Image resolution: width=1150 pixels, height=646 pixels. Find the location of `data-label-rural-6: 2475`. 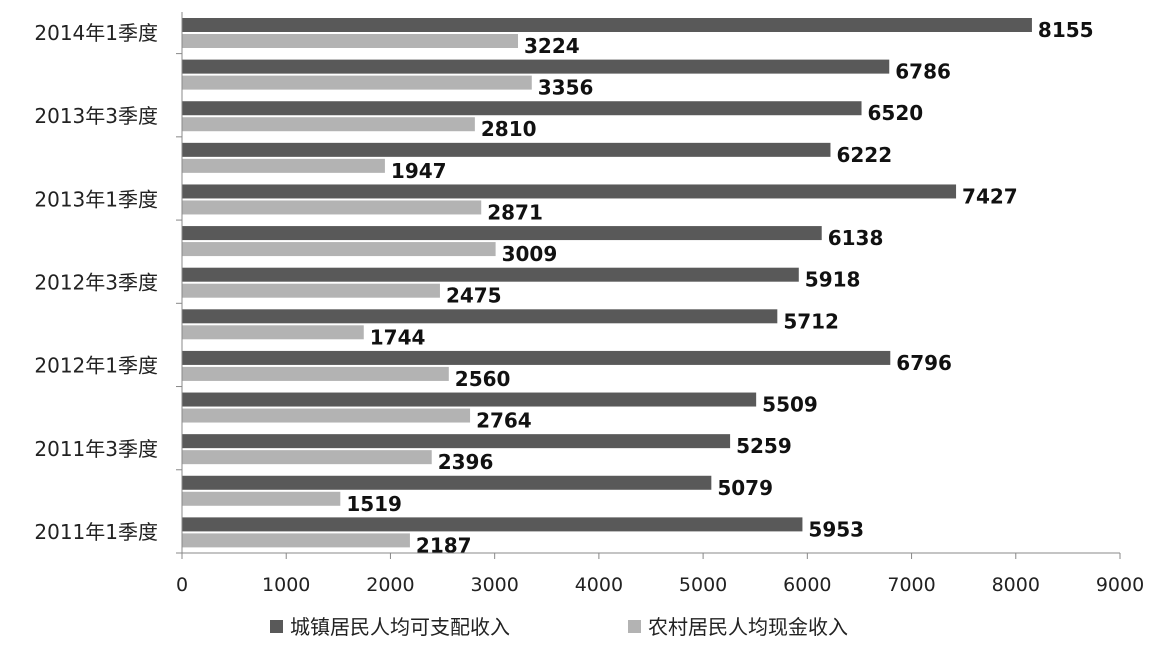

data-label-rural-6: 2475 is located at coordinates (474, 296).